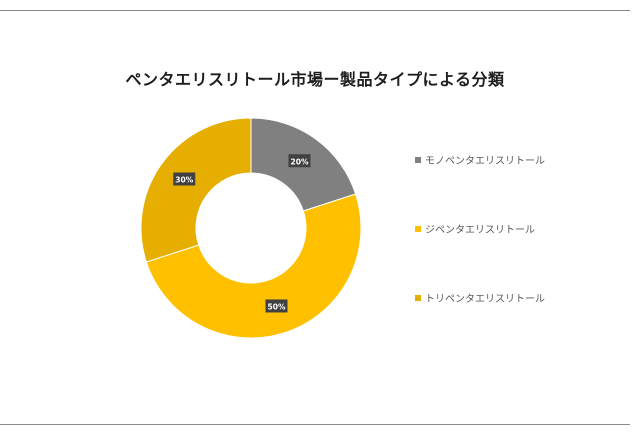 The height and width of the screenshot is (438, 638). Describe the element at coordinates (418, 228) in the screenshot. I see `legend-swatch-di` at that location.